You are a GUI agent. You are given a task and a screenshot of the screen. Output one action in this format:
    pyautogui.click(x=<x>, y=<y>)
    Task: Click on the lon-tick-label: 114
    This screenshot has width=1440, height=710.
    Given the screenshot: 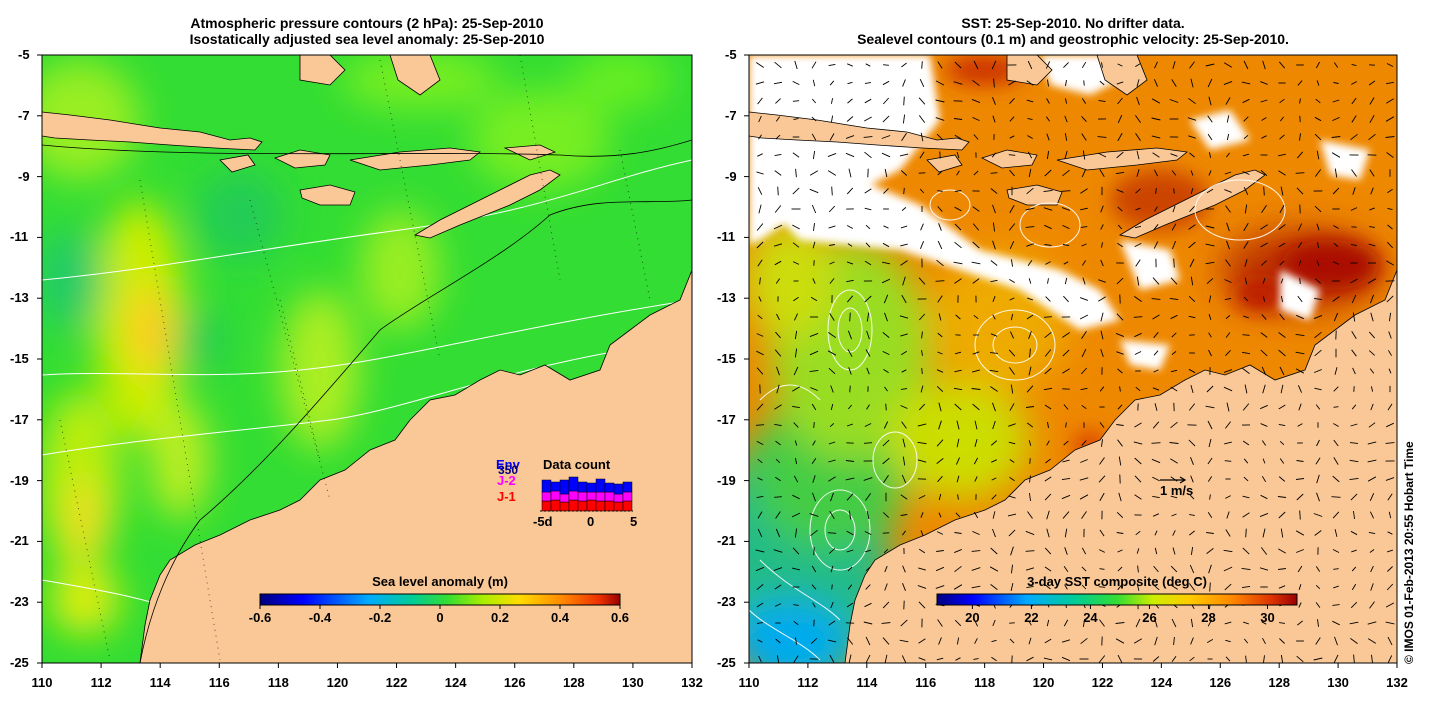 What is the action you would take?
    pyautogui.click(x=160, y=682)
    